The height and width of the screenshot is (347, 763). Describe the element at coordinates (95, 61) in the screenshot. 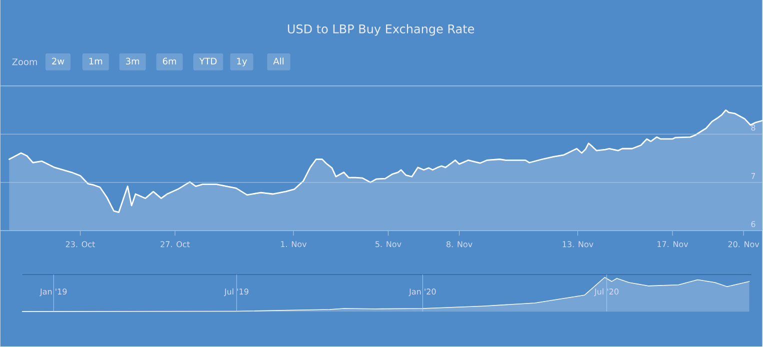

I see `text: 1m` at that location.